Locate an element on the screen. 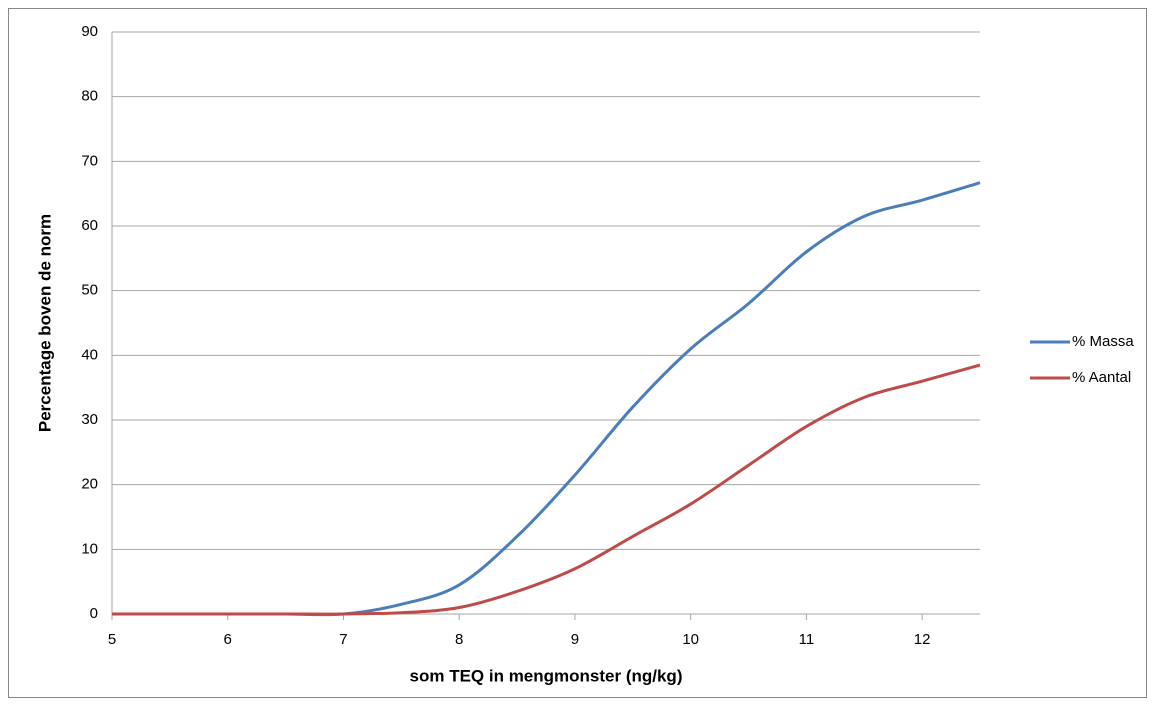  y-tick-label: 70 is located at coordinates (89, 160).